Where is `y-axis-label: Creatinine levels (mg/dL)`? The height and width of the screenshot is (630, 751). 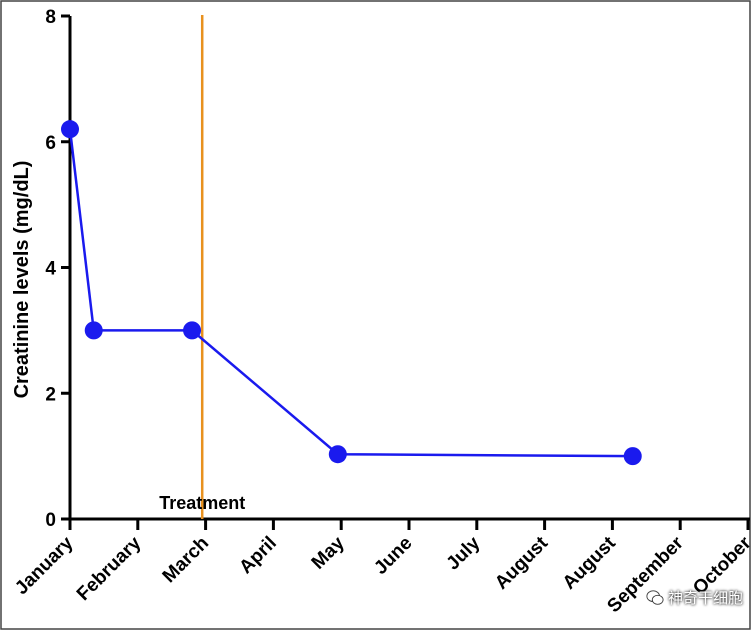
y-axis-label: Creatinine levels (mg/dL) is located at coordinates (22, 280).